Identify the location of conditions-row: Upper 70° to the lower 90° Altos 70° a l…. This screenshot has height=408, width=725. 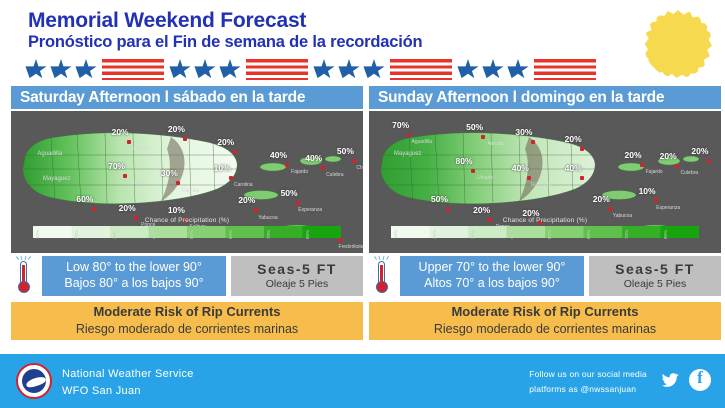
(545, 275).